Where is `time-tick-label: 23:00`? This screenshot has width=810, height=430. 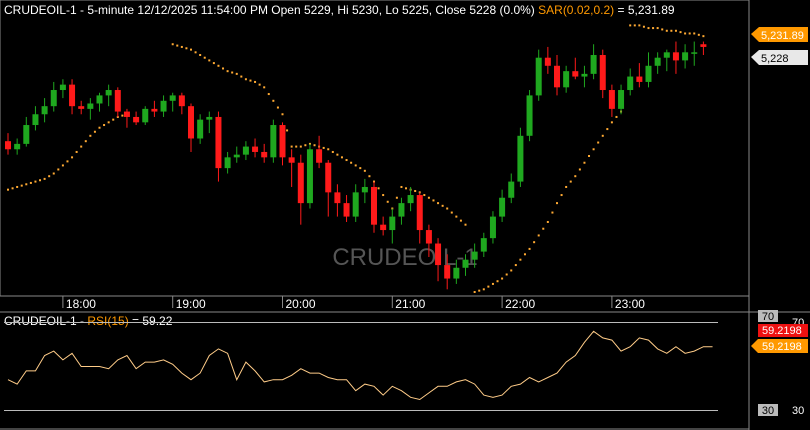 time-tick-label: 23:00 is located at coordinates (630, 304).